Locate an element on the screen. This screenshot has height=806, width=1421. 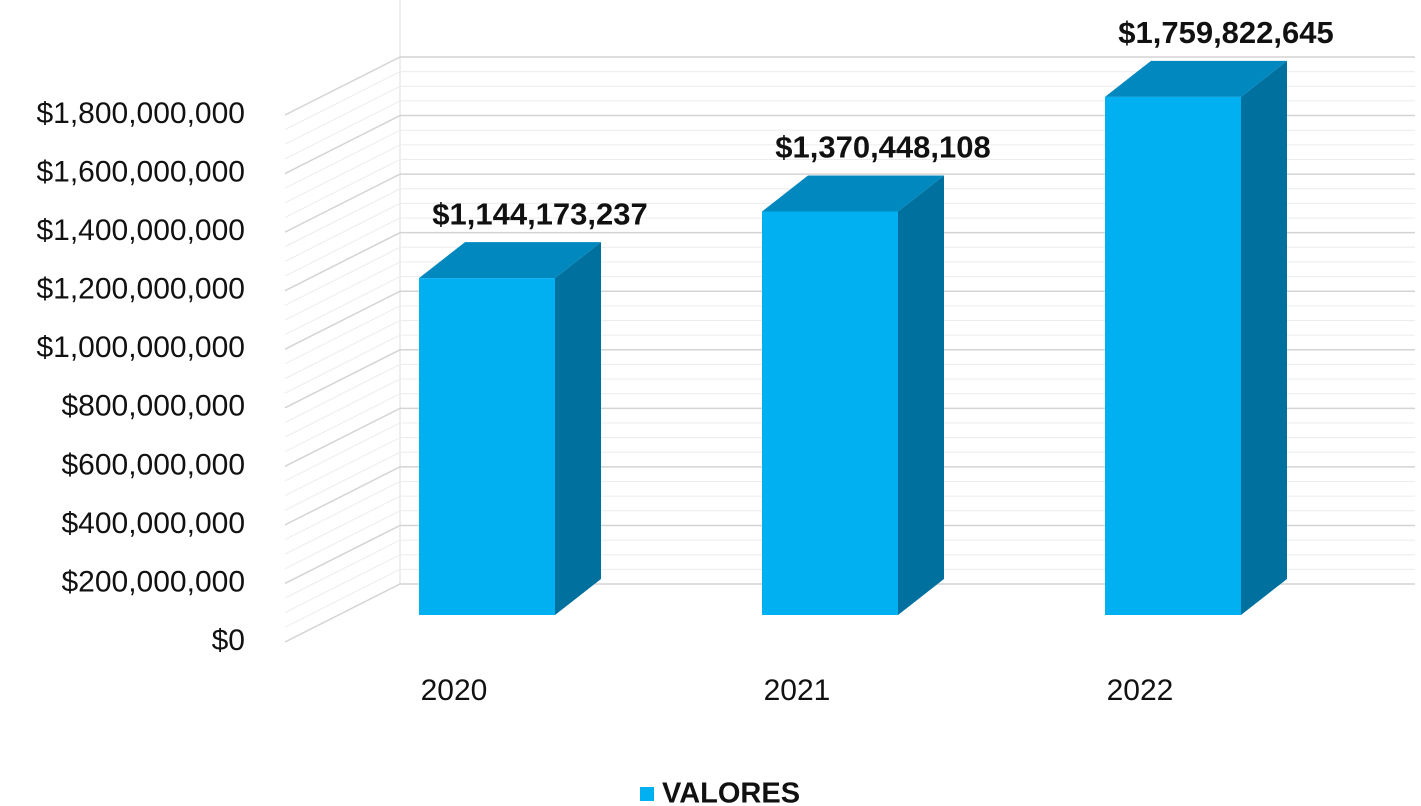
y-tick-label: $1,000,000,000 is located at coordinates (140, 347).